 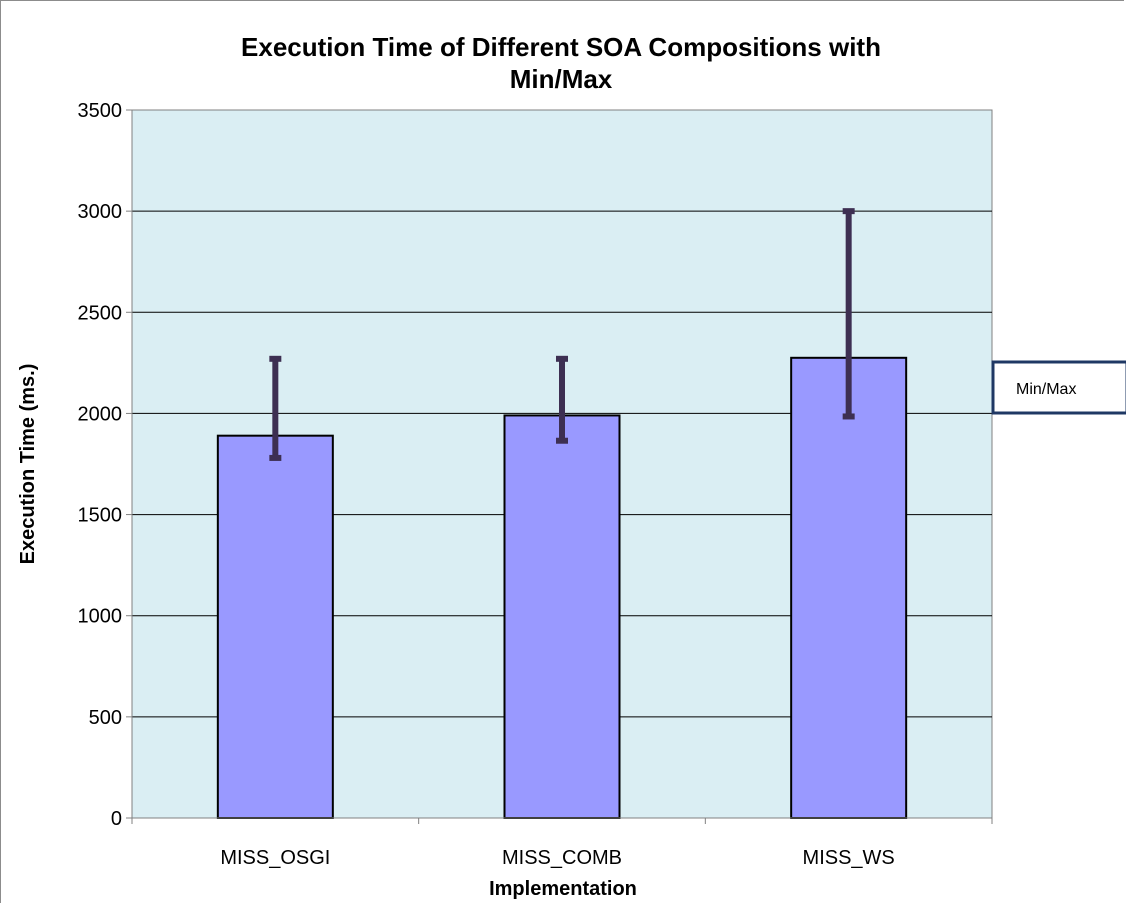 I want to click on x-tick-label-miss-ws: MISS_WS, so click(x=849, y=858).